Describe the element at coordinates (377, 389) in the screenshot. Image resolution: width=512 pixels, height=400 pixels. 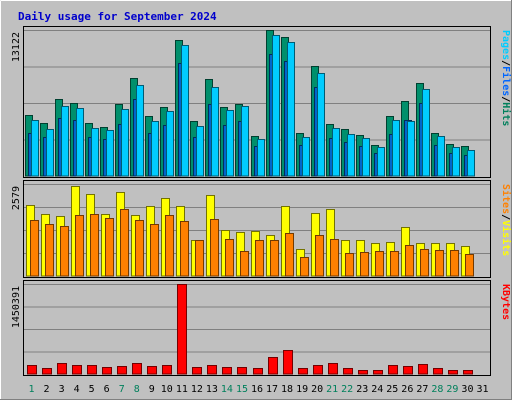
I see `day-label-24: 24` at that location.